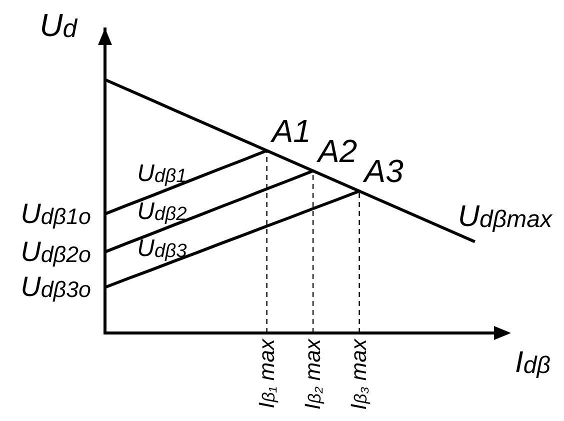  Describe the element at coordinates (384, 171) in the screenshot. I see `annotation: A3` at that location.